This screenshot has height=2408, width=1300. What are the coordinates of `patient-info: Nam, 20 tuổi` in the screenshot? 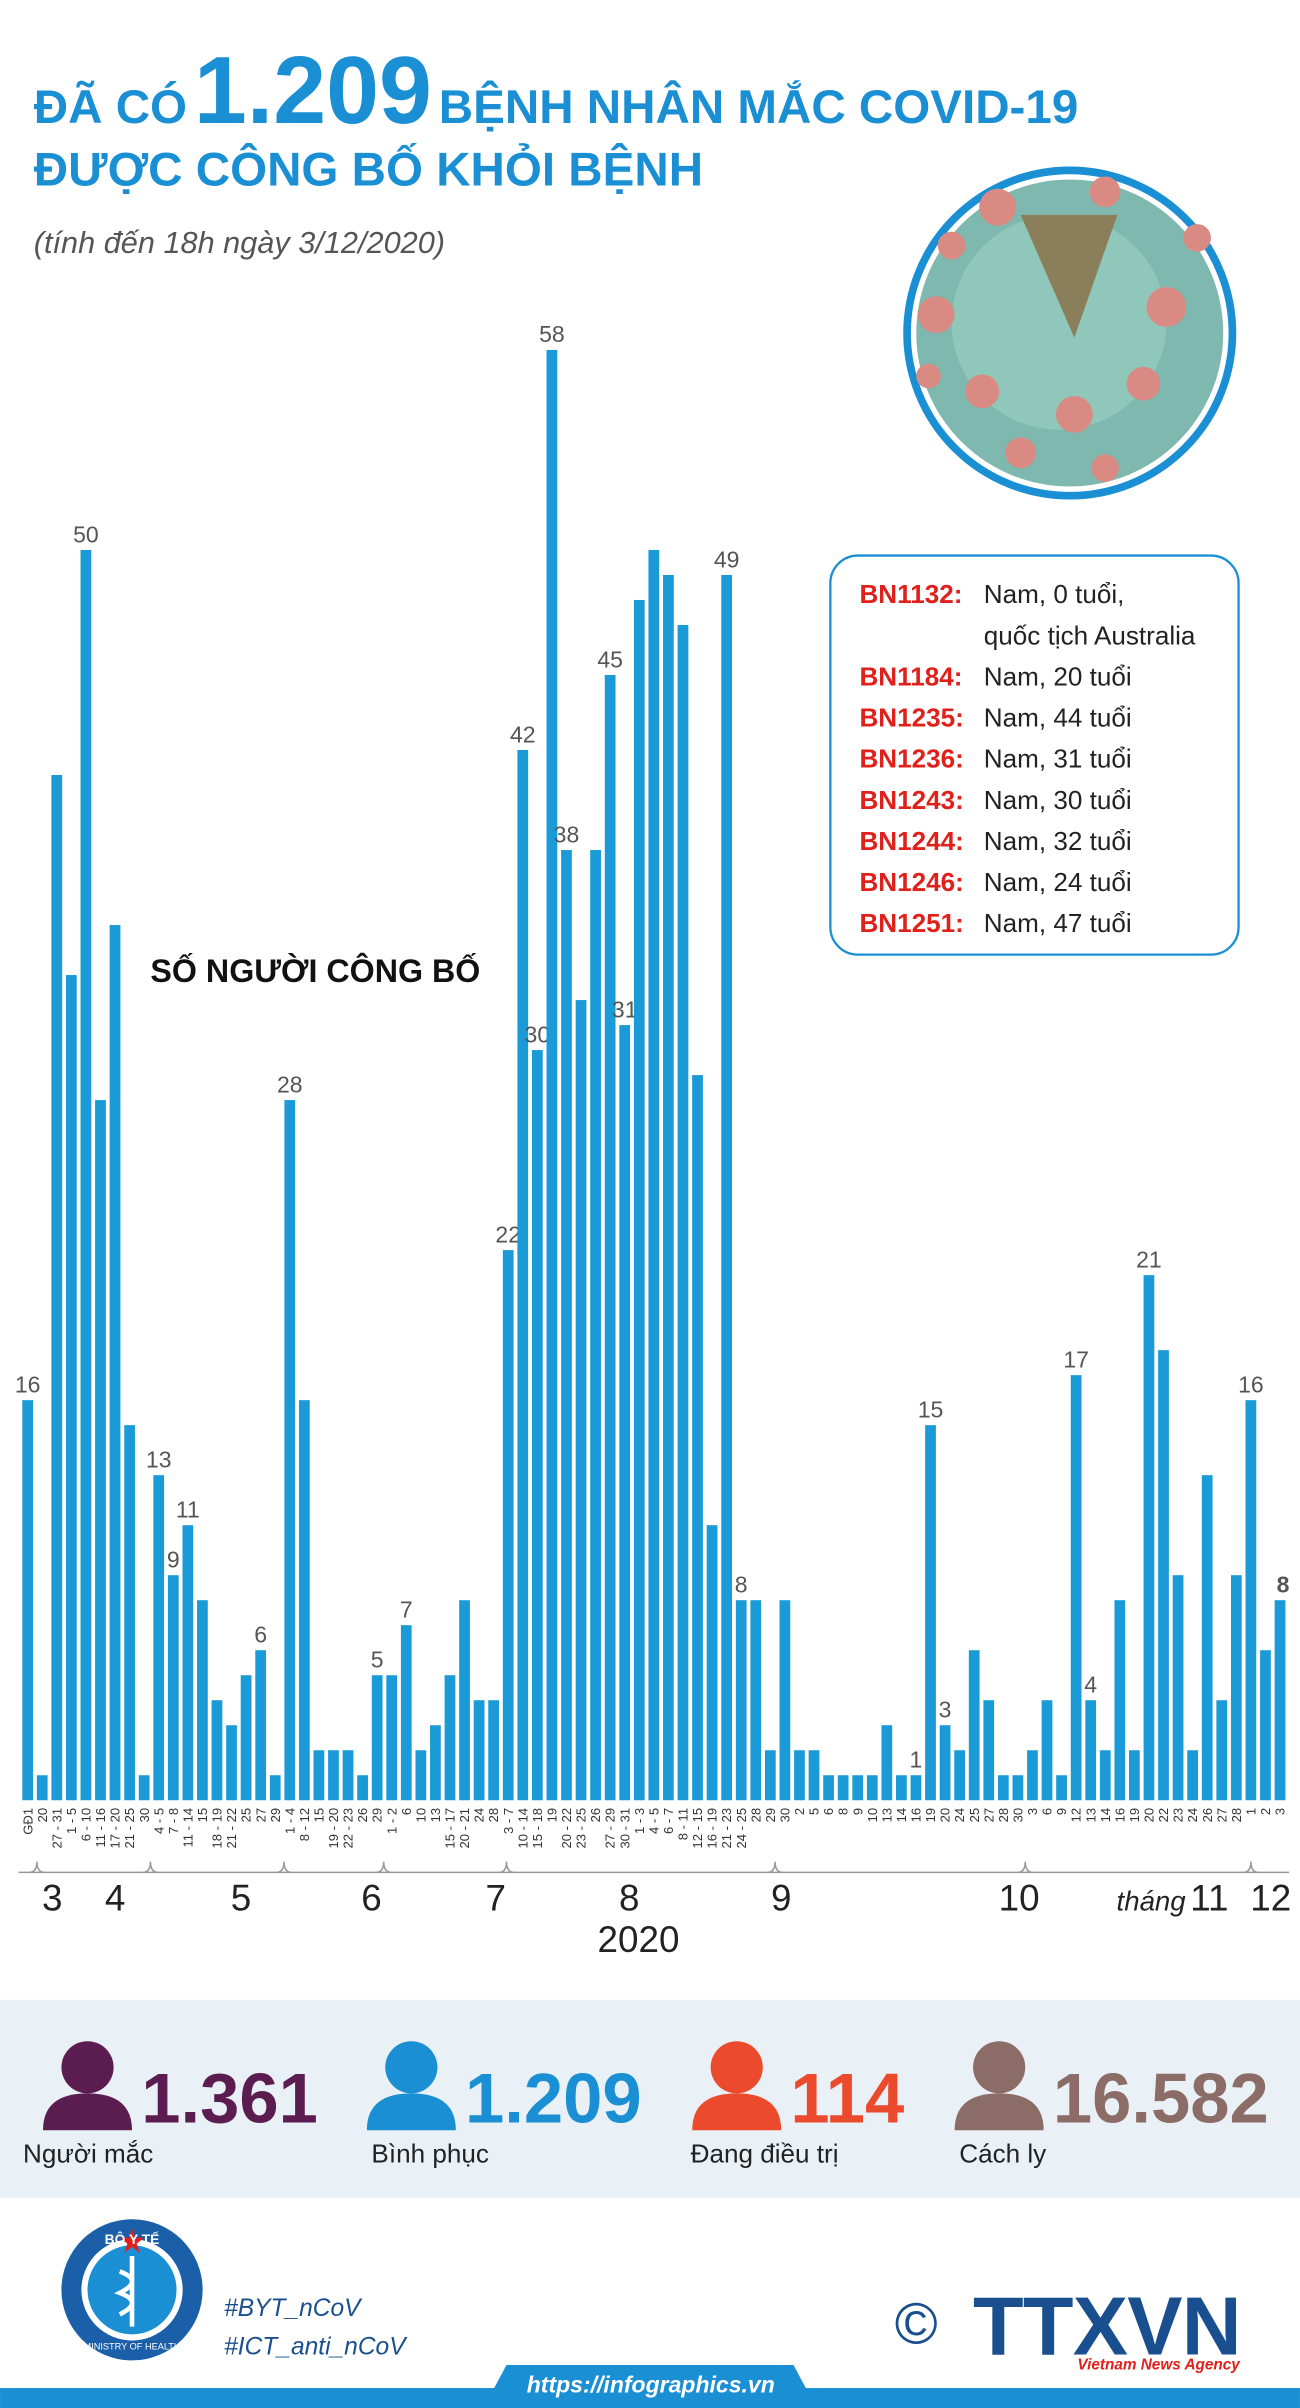 It's located at (1058, 676).